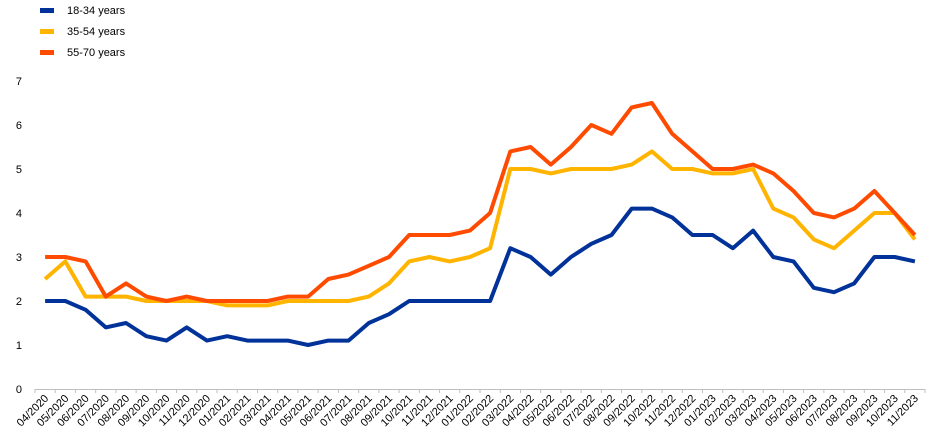  What do you see at coordinates (19, 236) in the screenshot?
I see `y-axis: 0 1 2 3 4 5 6 7` at bounding box center [19, 236].